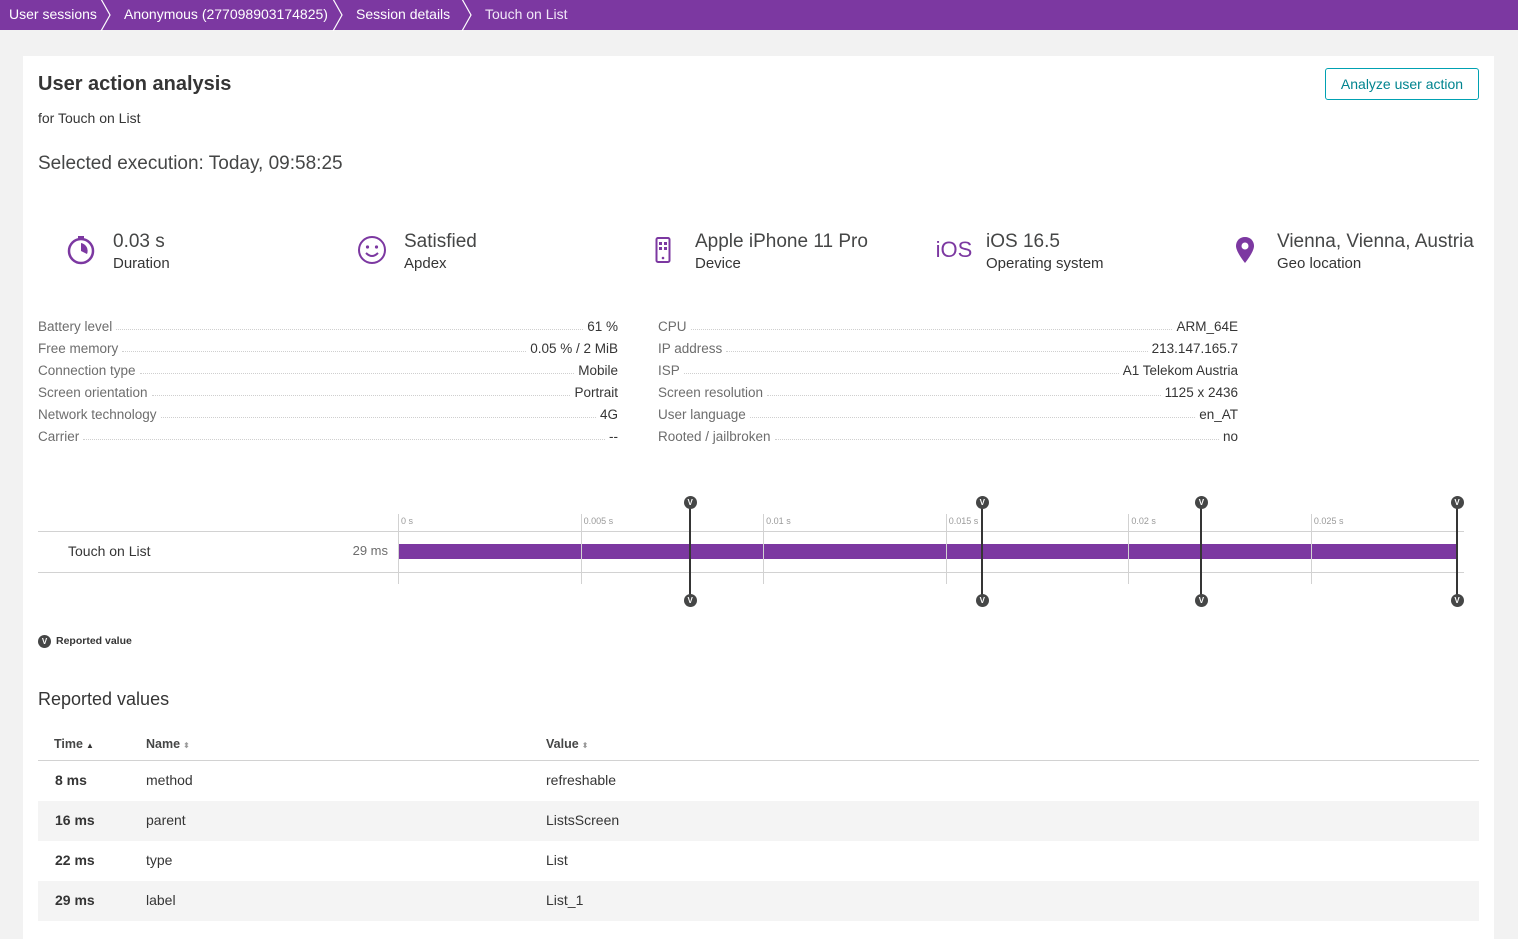 Image resolution: width=1518 pixels, height=939 pixels. What do you see at coordinates (190, 163) in the screenshot?
I see `selected-execution: Selected execution: Today, 09:58:25` at bounding box center [190, 163].